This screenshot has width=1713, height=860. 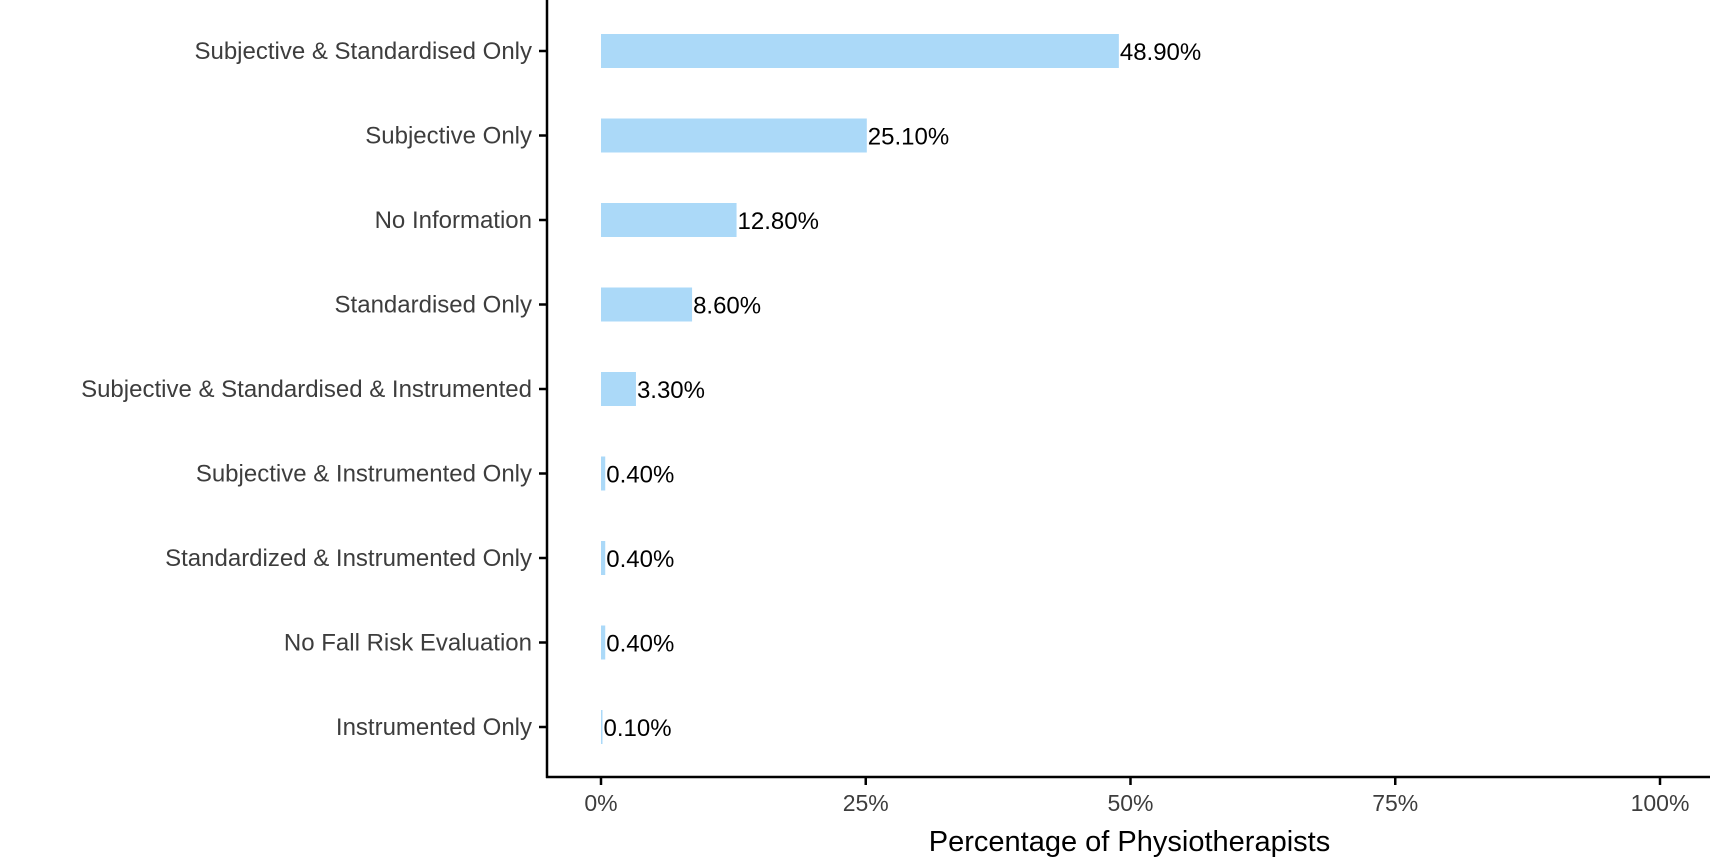 I want to click on category-label-6: Standardized & Instrumented Only, so click(x=348, y=558).